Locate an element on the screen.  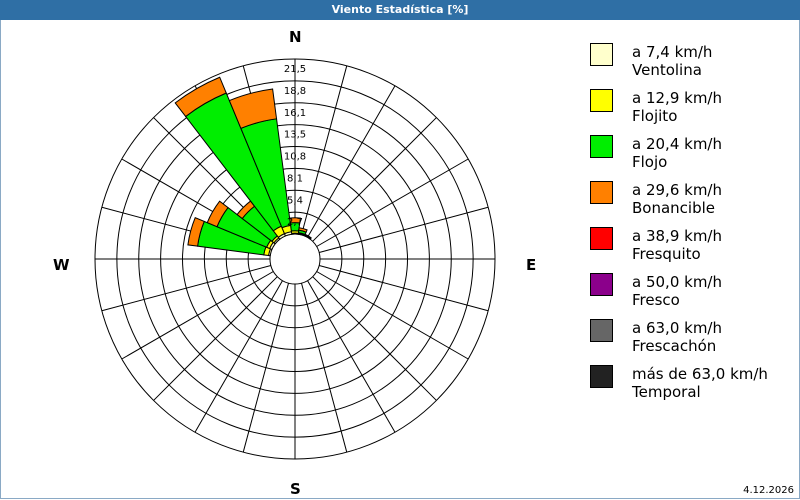
legend-range: a 38,9 km/h is located at coordinates (677, 236).